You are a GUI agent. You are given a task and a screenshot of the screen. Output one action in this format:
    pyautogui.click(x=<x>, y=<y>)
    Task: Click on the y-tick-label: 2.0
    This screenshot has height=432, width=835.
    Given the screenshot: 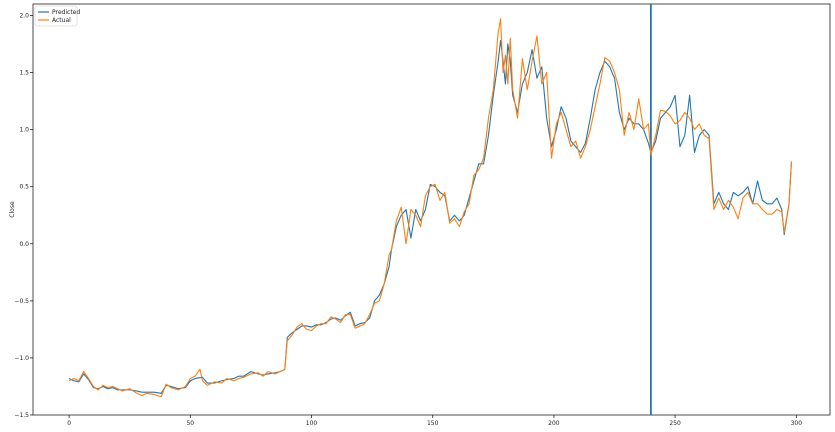 What is the action you would take?
    pyautogui.click(x=24, y=15)
    